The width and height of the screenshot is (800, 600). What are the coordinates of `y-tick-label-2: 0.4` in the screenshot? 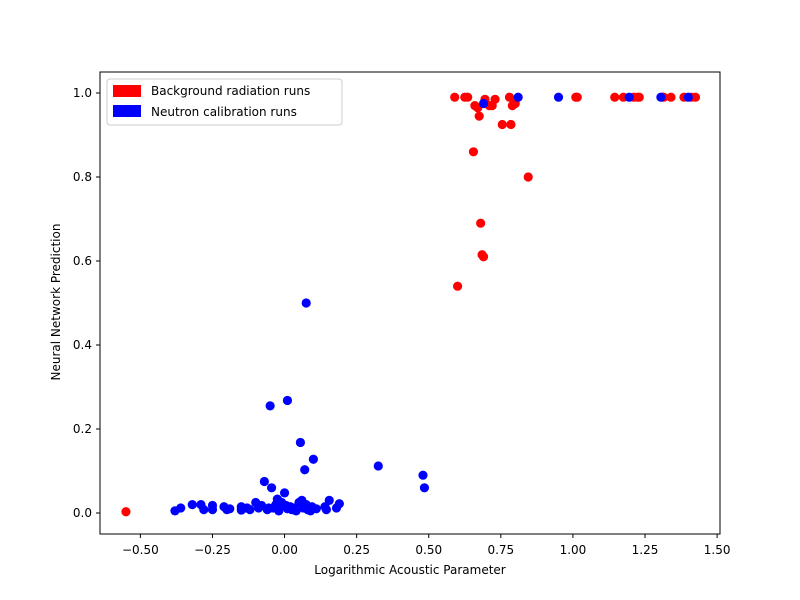 It's located at (82, 345).